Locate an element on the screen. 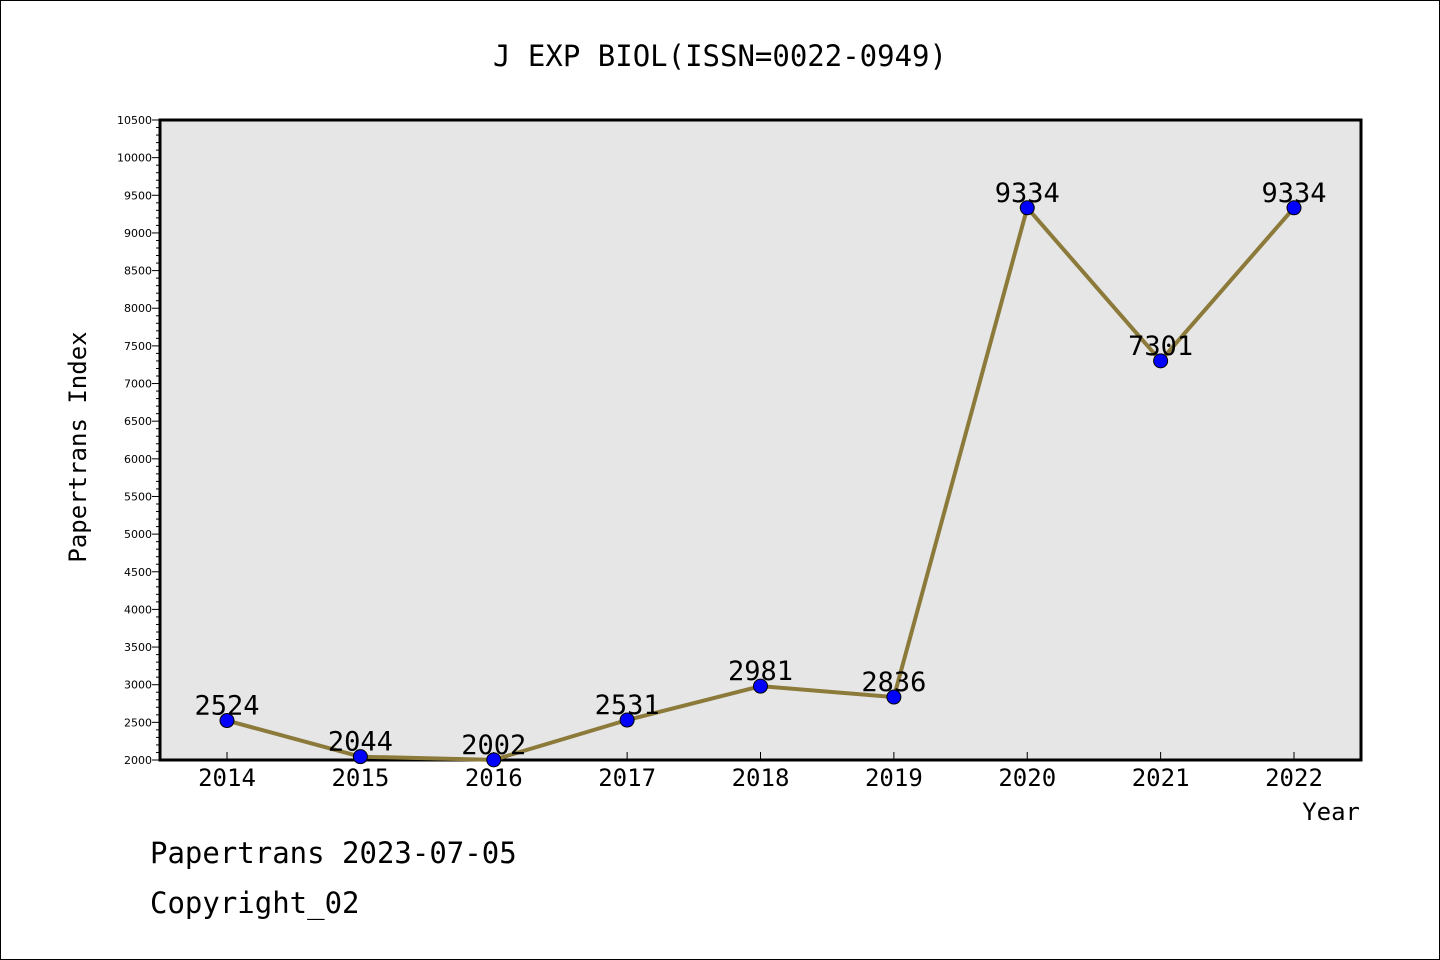 The height and width of the screenshot is (960, 1440). x-tick-label: 2016 is located at coordinates (494, 778).